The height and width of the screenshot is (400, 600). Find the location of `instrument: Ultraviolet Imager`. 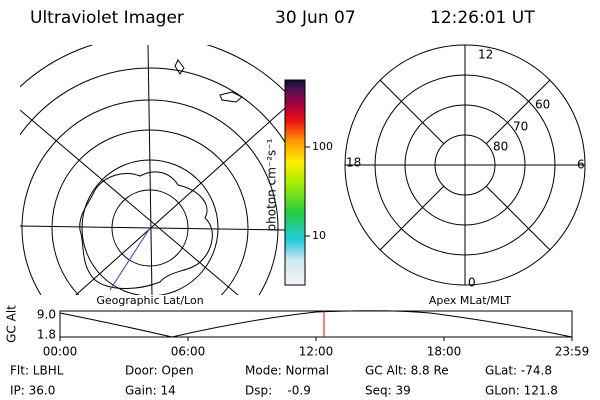

instrument: Ultraviolet Imager is located at coordinates (107, 18).